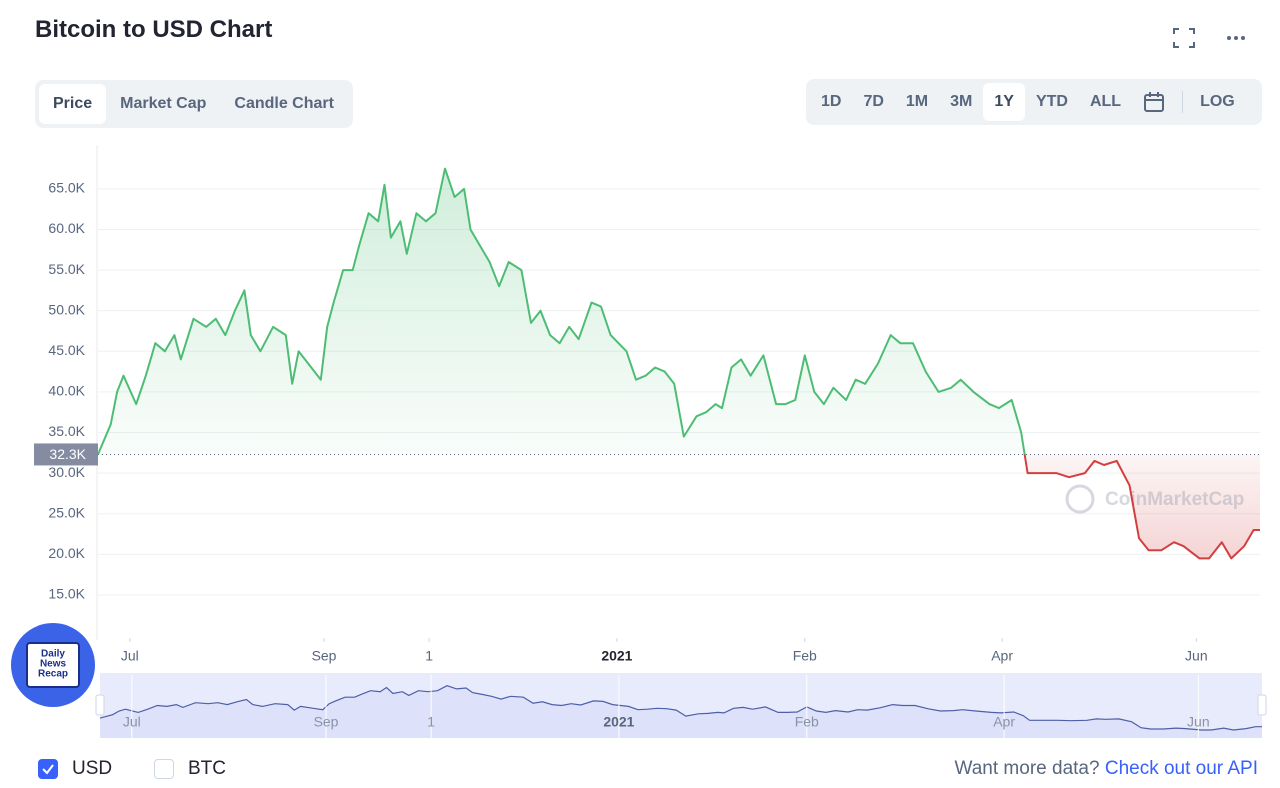 This screenshot has width=1280, height=788. Describe the element at coordinates (326, 722) in the screenshot. I see `navigator-tick-label: Sep` at that location.